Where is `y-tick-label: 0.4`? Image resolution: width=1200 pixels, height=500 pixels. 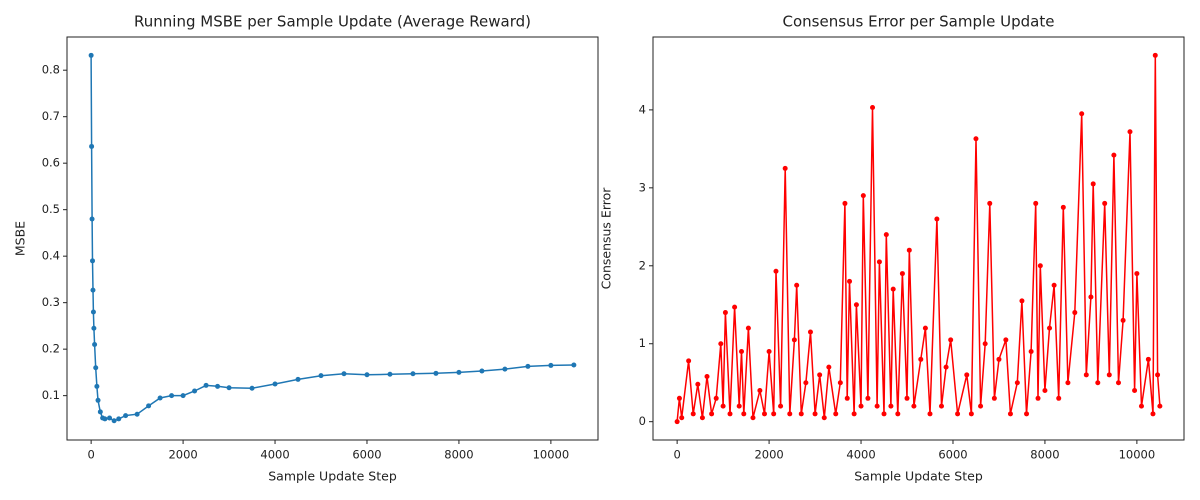
y-tick-label: 0.4 is located at coordinates (51, 256).